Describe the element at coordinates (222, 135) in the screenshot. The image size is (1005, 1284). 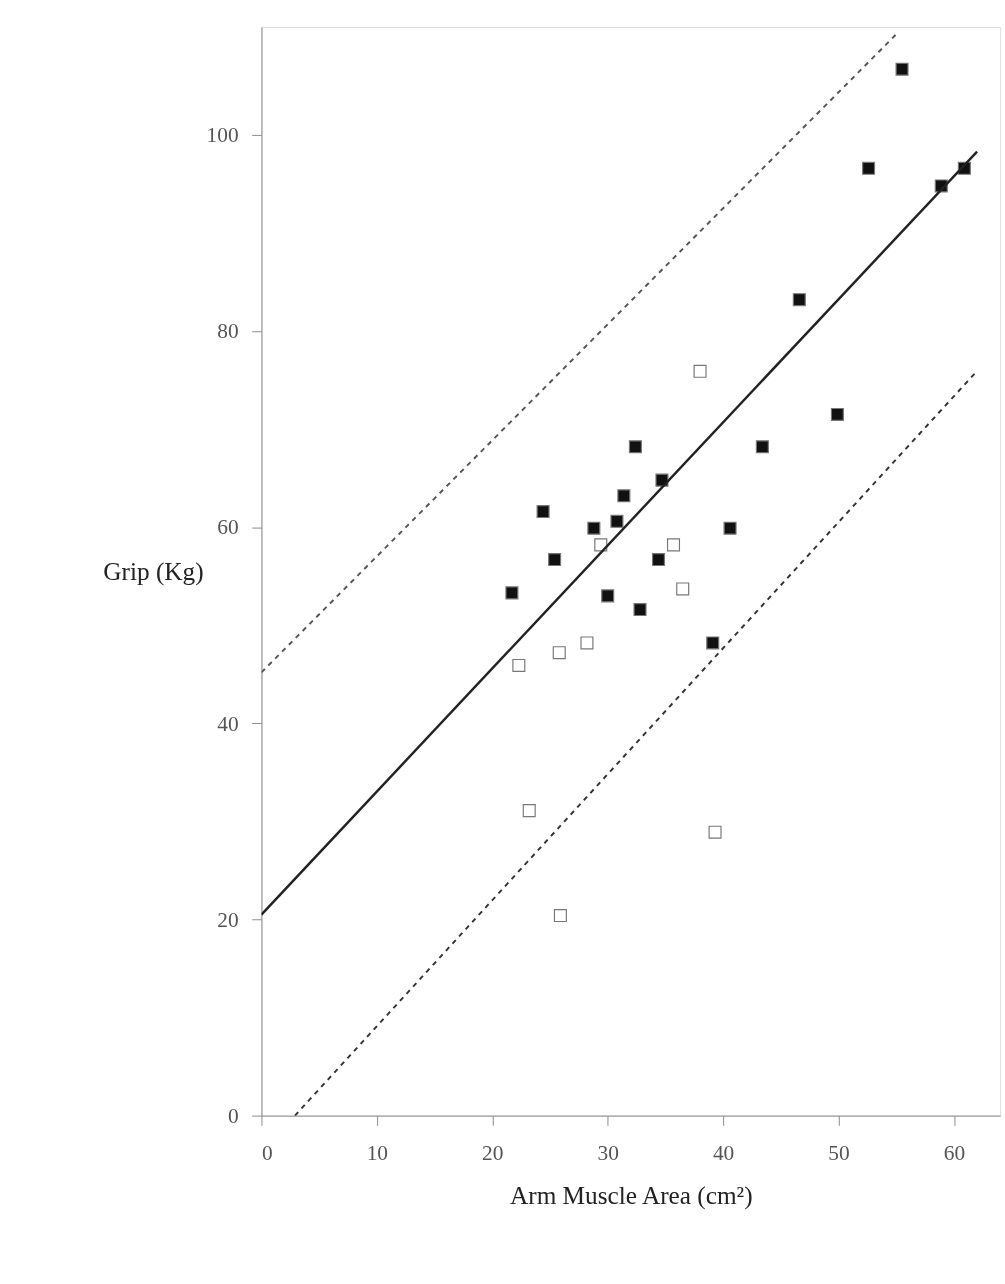
I see `y-tick-label: 100` at that location.